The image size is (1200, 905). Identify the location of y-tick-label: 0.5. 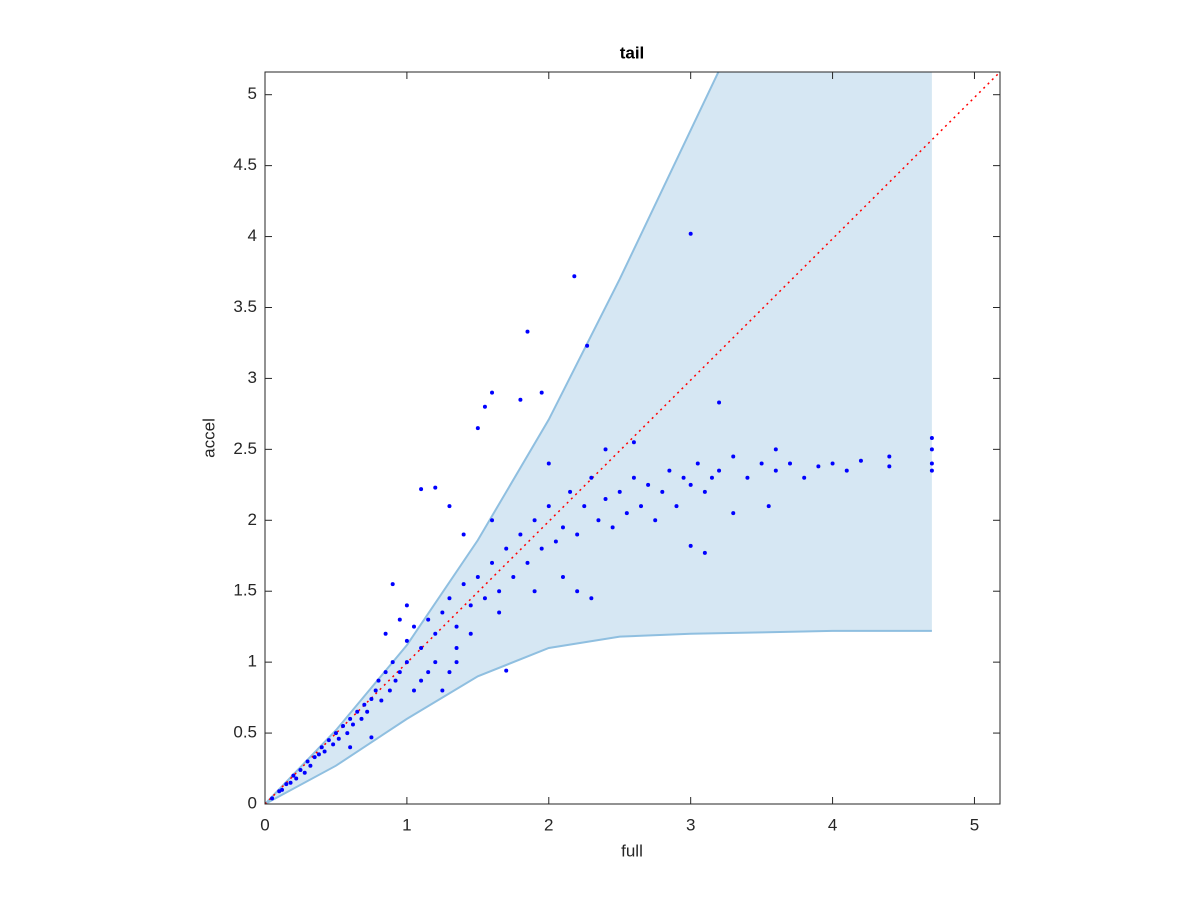
(245, 732).